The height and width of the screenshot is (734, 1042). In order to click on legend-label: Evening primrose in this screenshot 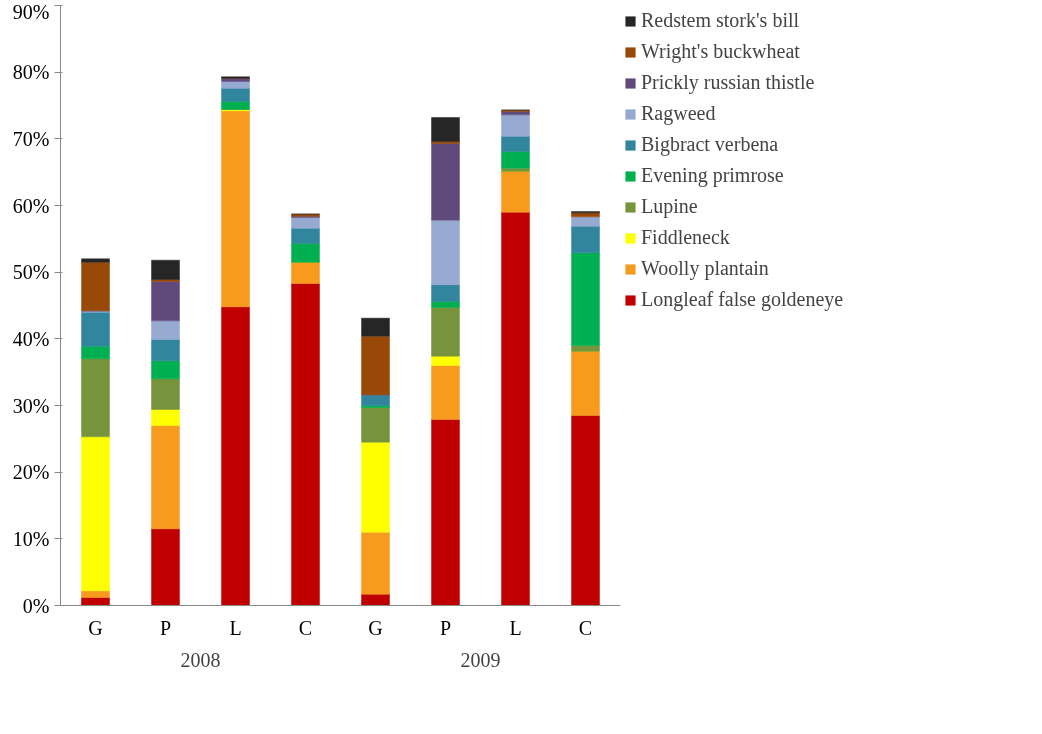, I will do `click(712, 175)`.